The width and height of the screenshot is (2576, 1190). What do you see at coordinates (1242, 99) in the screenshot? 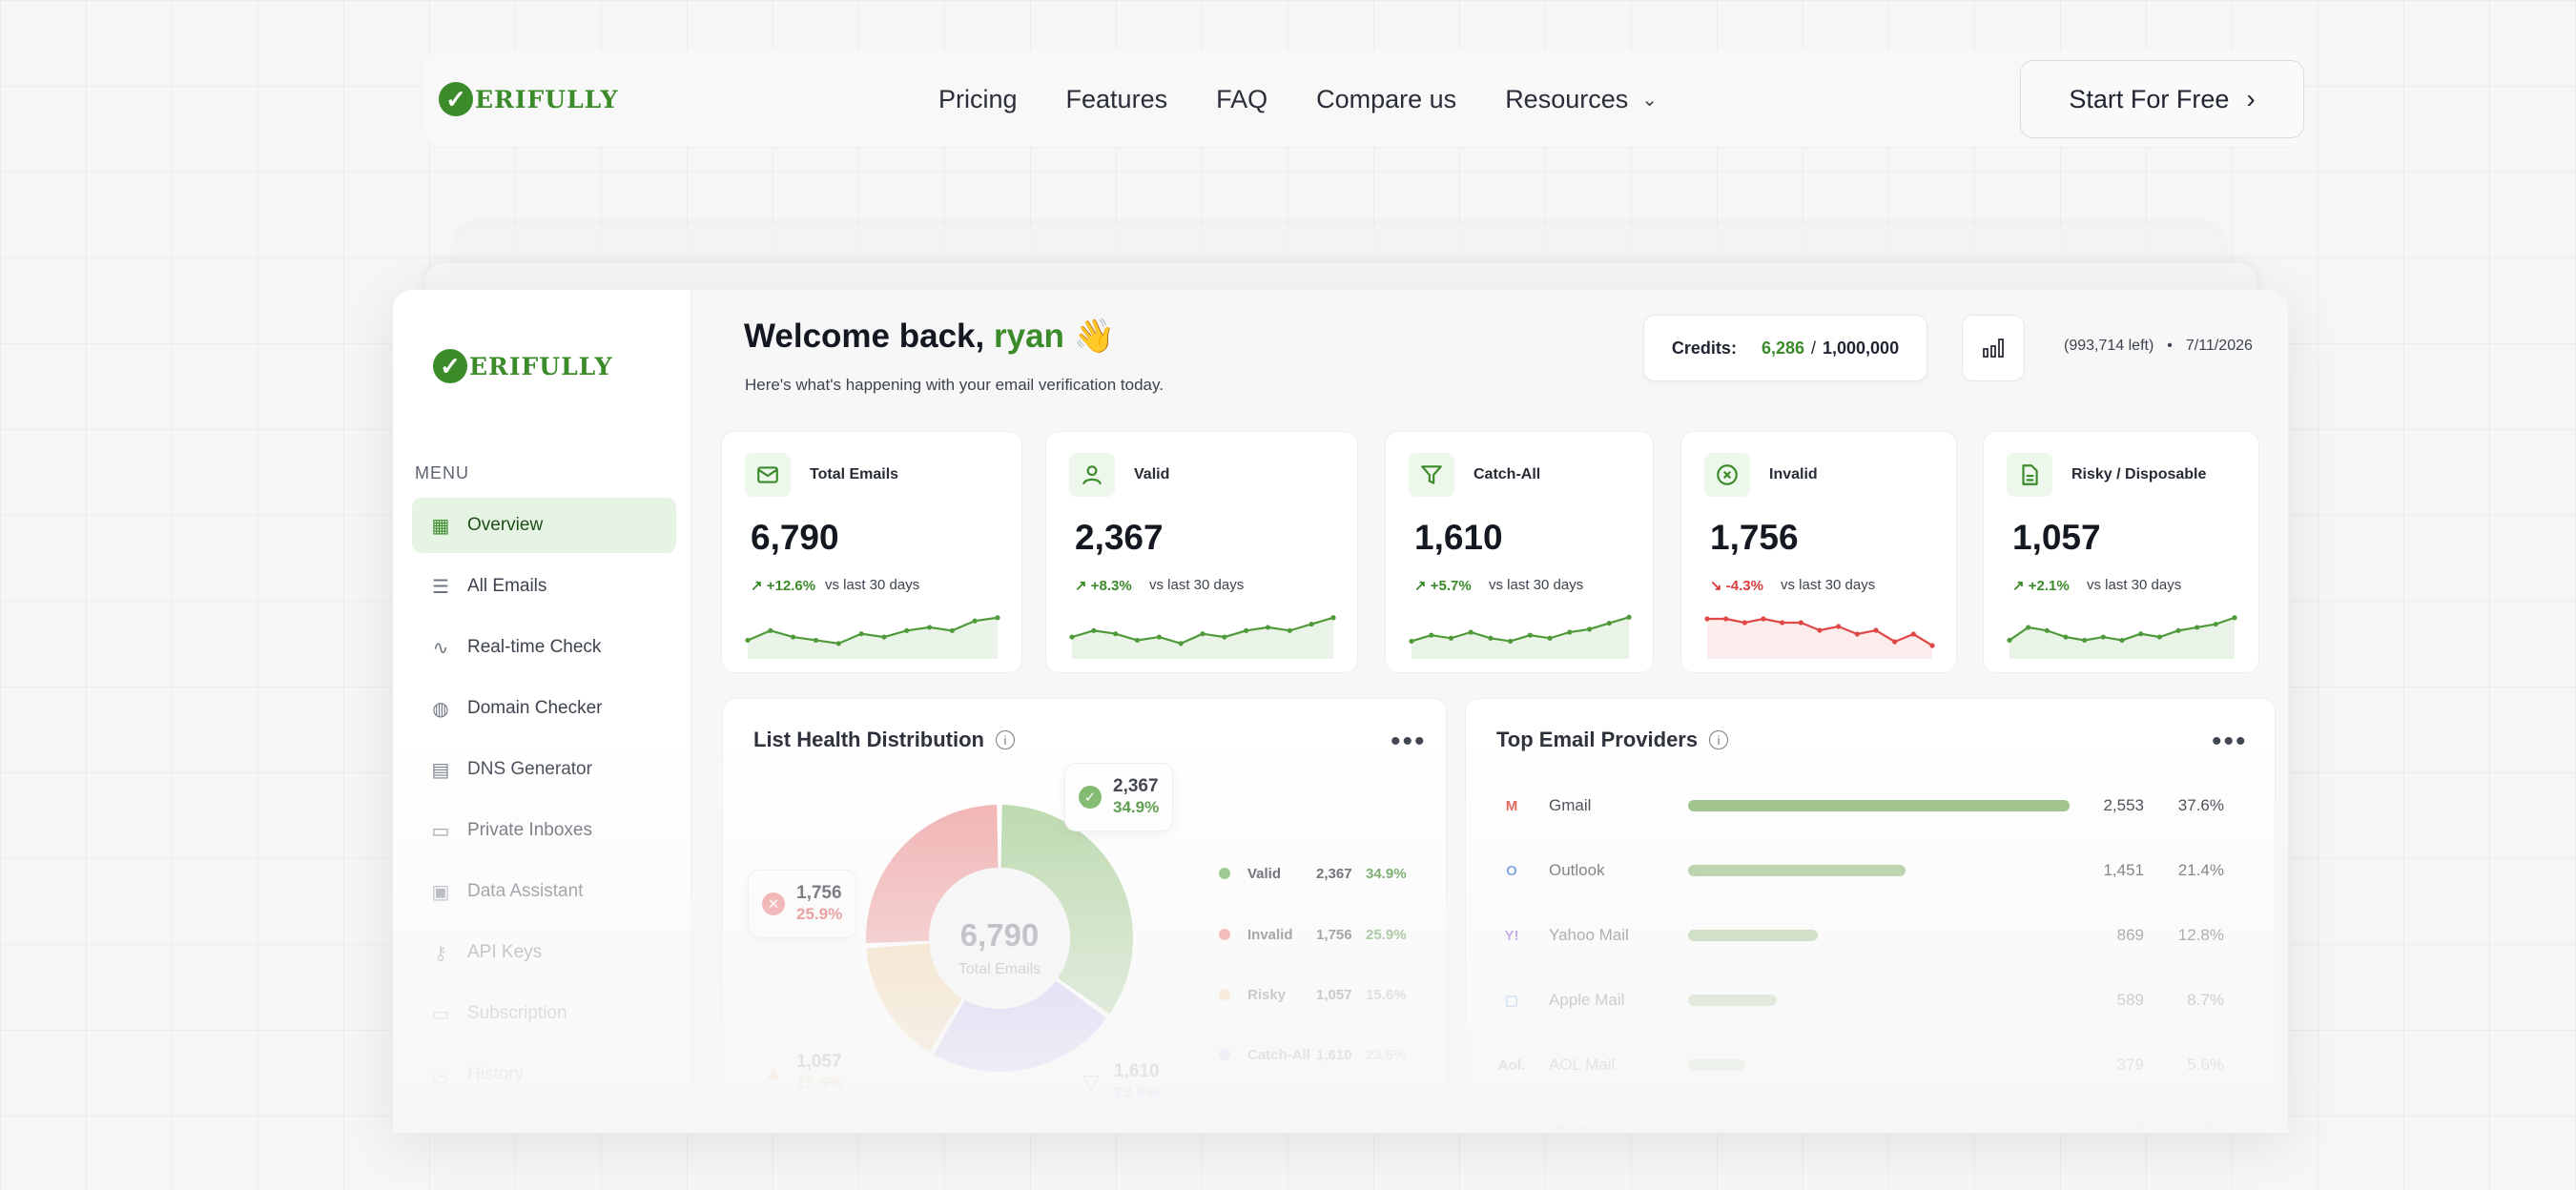
I see `nav-link-faq: FAQ` at bounding box center [1242, 99].